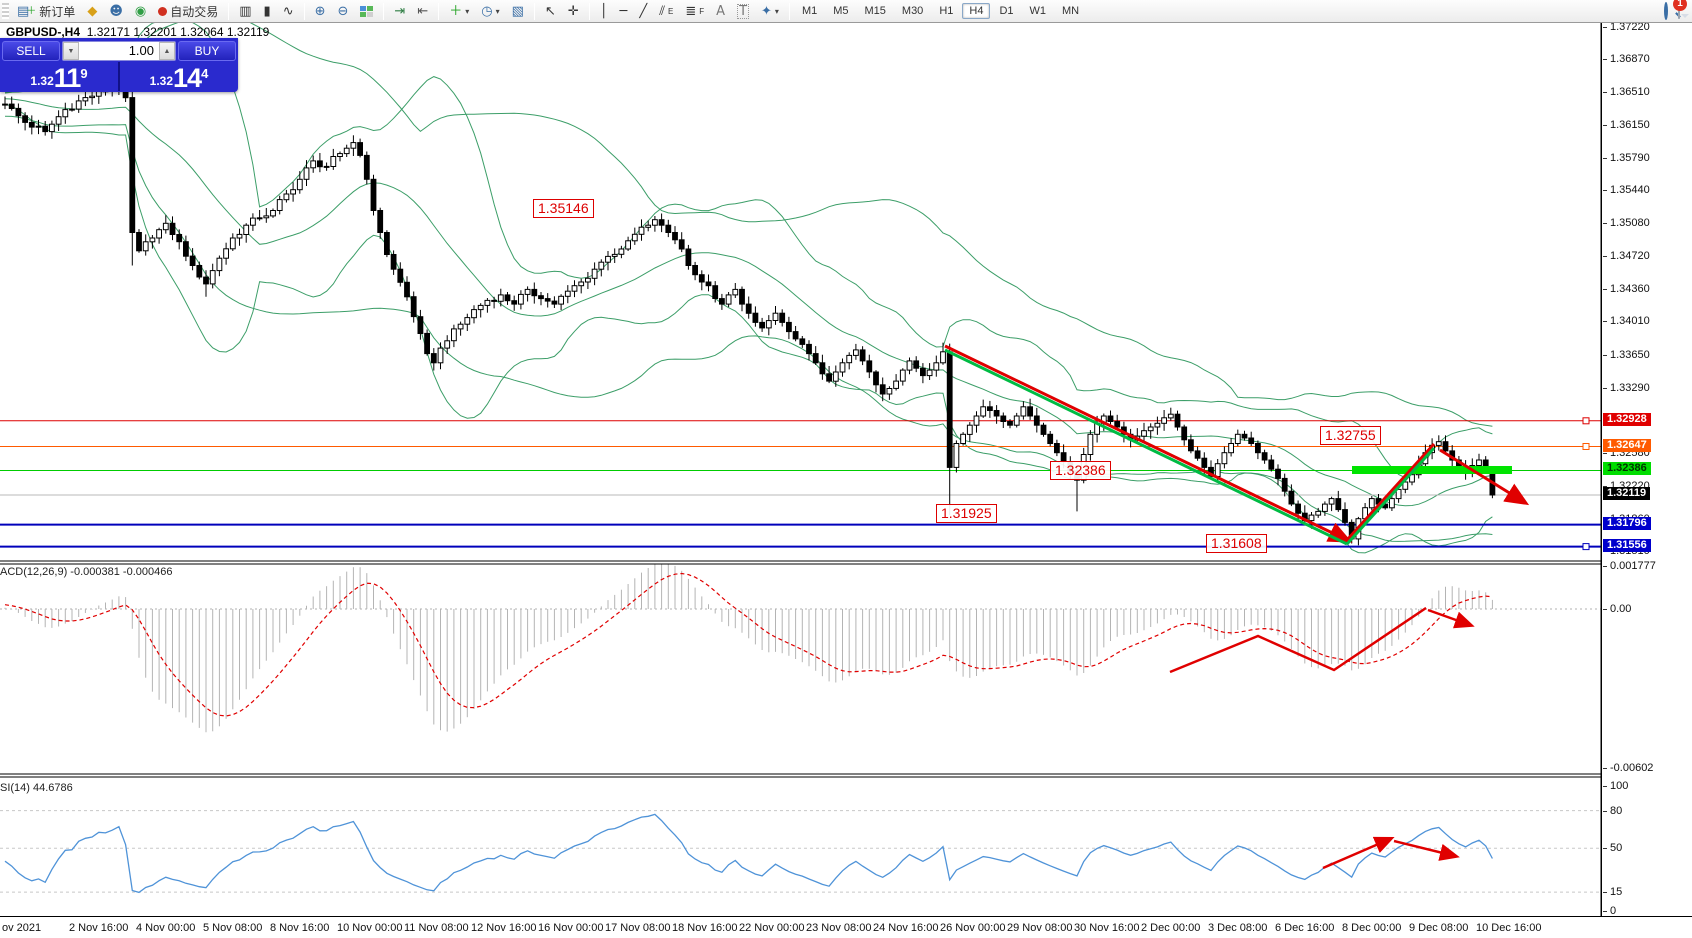 The image size is (1692, 938). What do you see at coordinates (1171, 928) in the screenshot?
I see `time-tick: 2 Dec 00:00` at bounding box center [1171, 928].